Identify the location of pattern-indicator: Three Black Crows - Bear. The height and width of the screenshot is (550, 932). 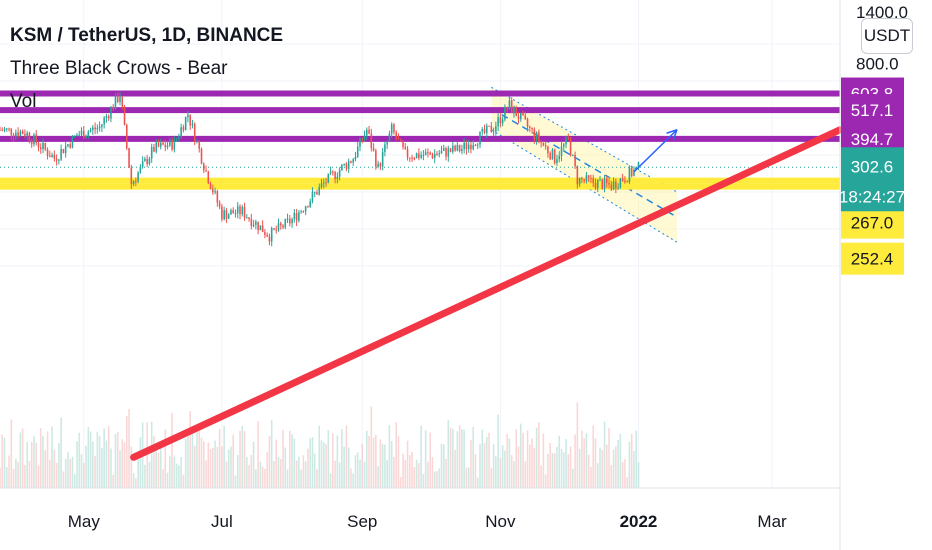
(119, 68).